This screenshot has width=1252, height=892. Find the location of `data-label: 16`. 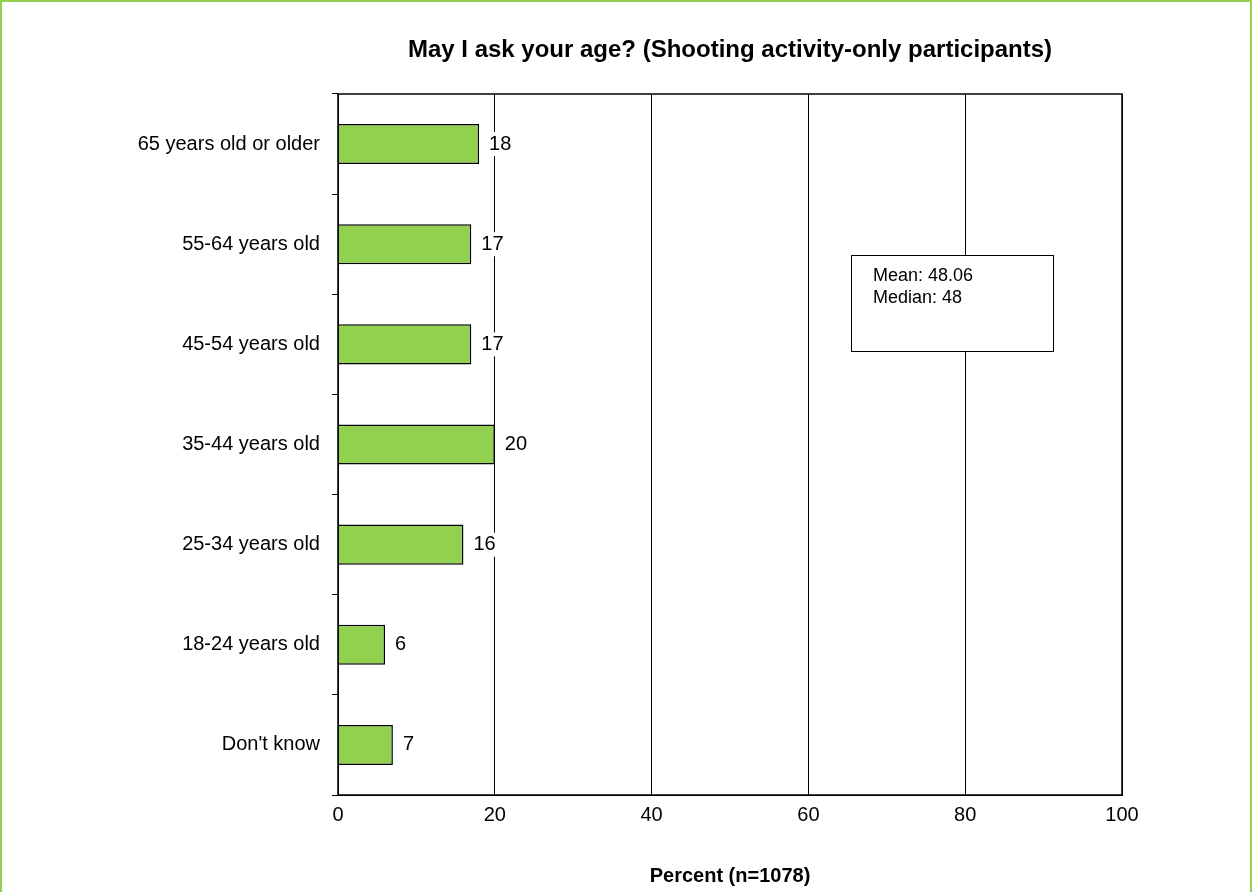

data-label: 16 is located at coordinates (484, 543).